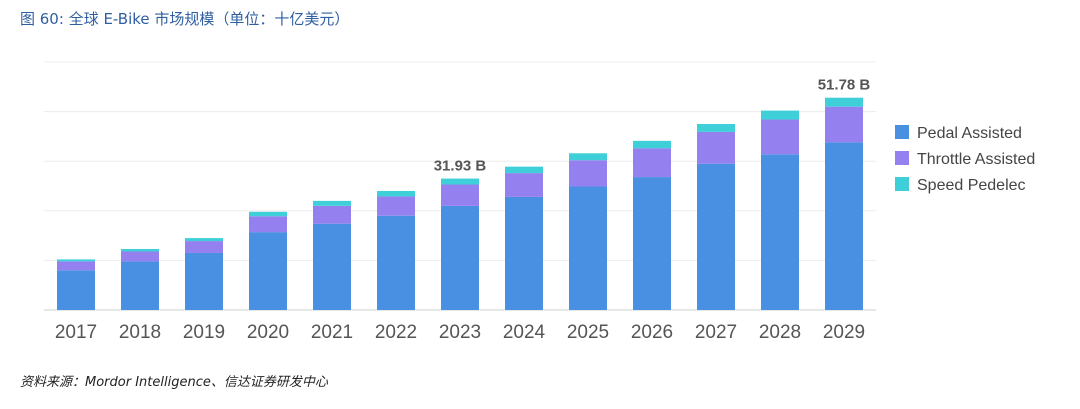 This screenshot has width=1080, height=409. Describe the element at coordinates (76, 332) in the screenshot. I see `x-tick-label: 2017` at that location.